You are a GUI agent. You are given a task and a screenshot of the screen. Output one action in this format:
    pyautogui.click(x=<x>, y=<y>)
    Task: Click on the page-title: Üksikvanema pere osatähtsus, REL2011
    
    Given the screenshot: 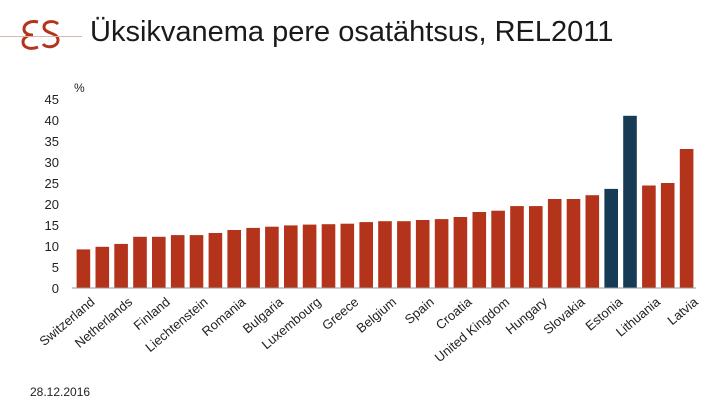 What is the action you would take?
    pyautogui.click(x=352, y=32)
    